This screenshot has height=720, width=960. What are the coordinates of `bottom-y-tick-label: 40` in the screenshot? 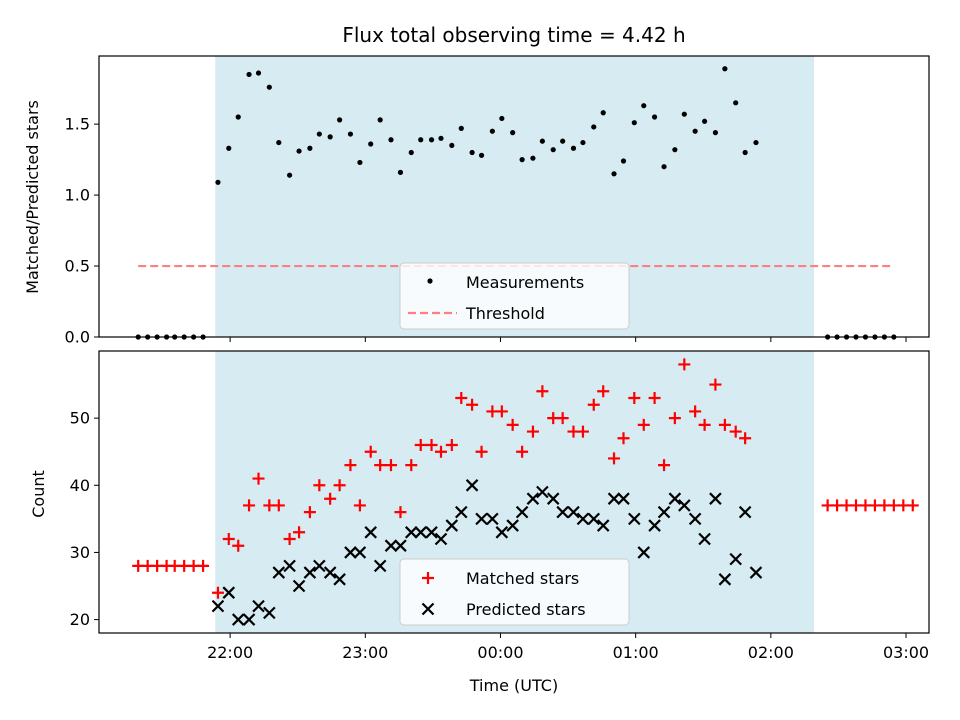 It's located at (80, 485).